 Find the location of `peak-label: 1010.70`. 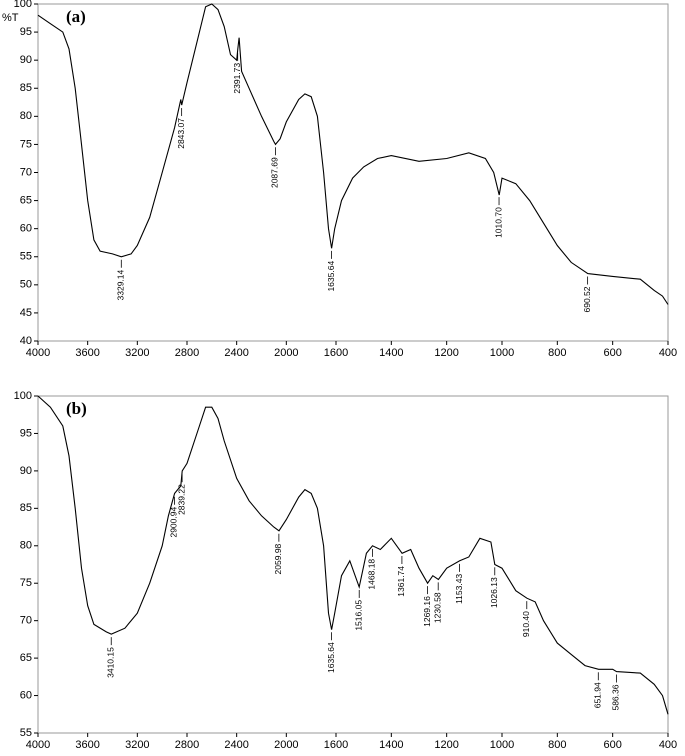

peak-label: 1010.70 is located at coordinates (498, 222).